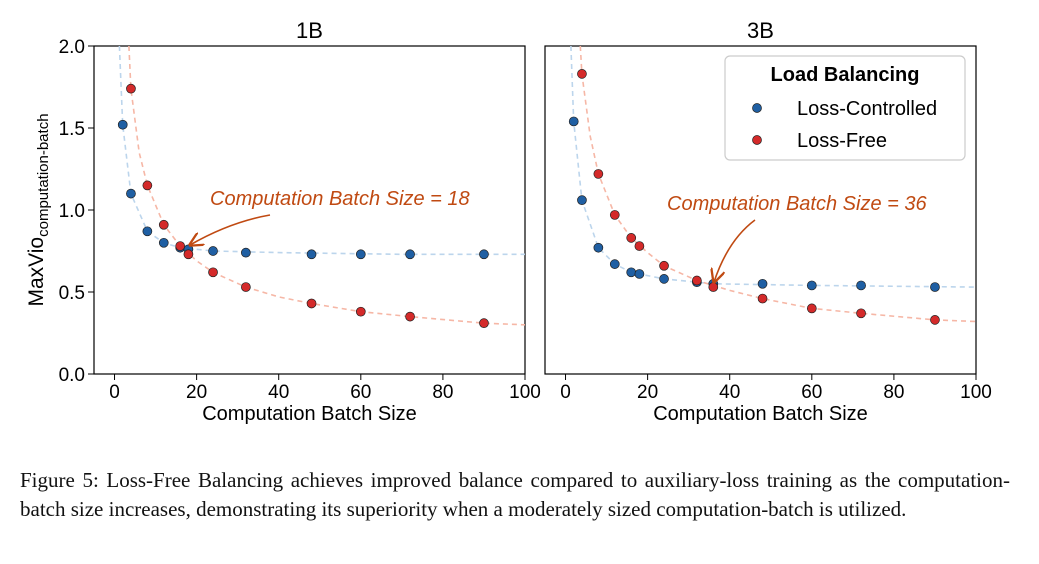 This screenshot has width=1039, height=564. What do you see at coordinates (321, 151) in the screenshot?
I see `trend-line-loss-controlled` at bounding box center [321, 151].